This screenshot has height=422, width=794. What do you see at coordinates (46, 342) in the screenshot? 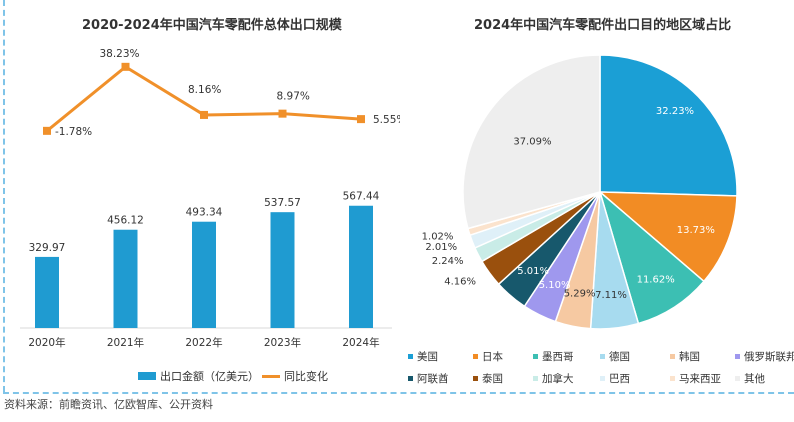
I see `x-tick-label: 2020年` at bounding box center [46, 342].